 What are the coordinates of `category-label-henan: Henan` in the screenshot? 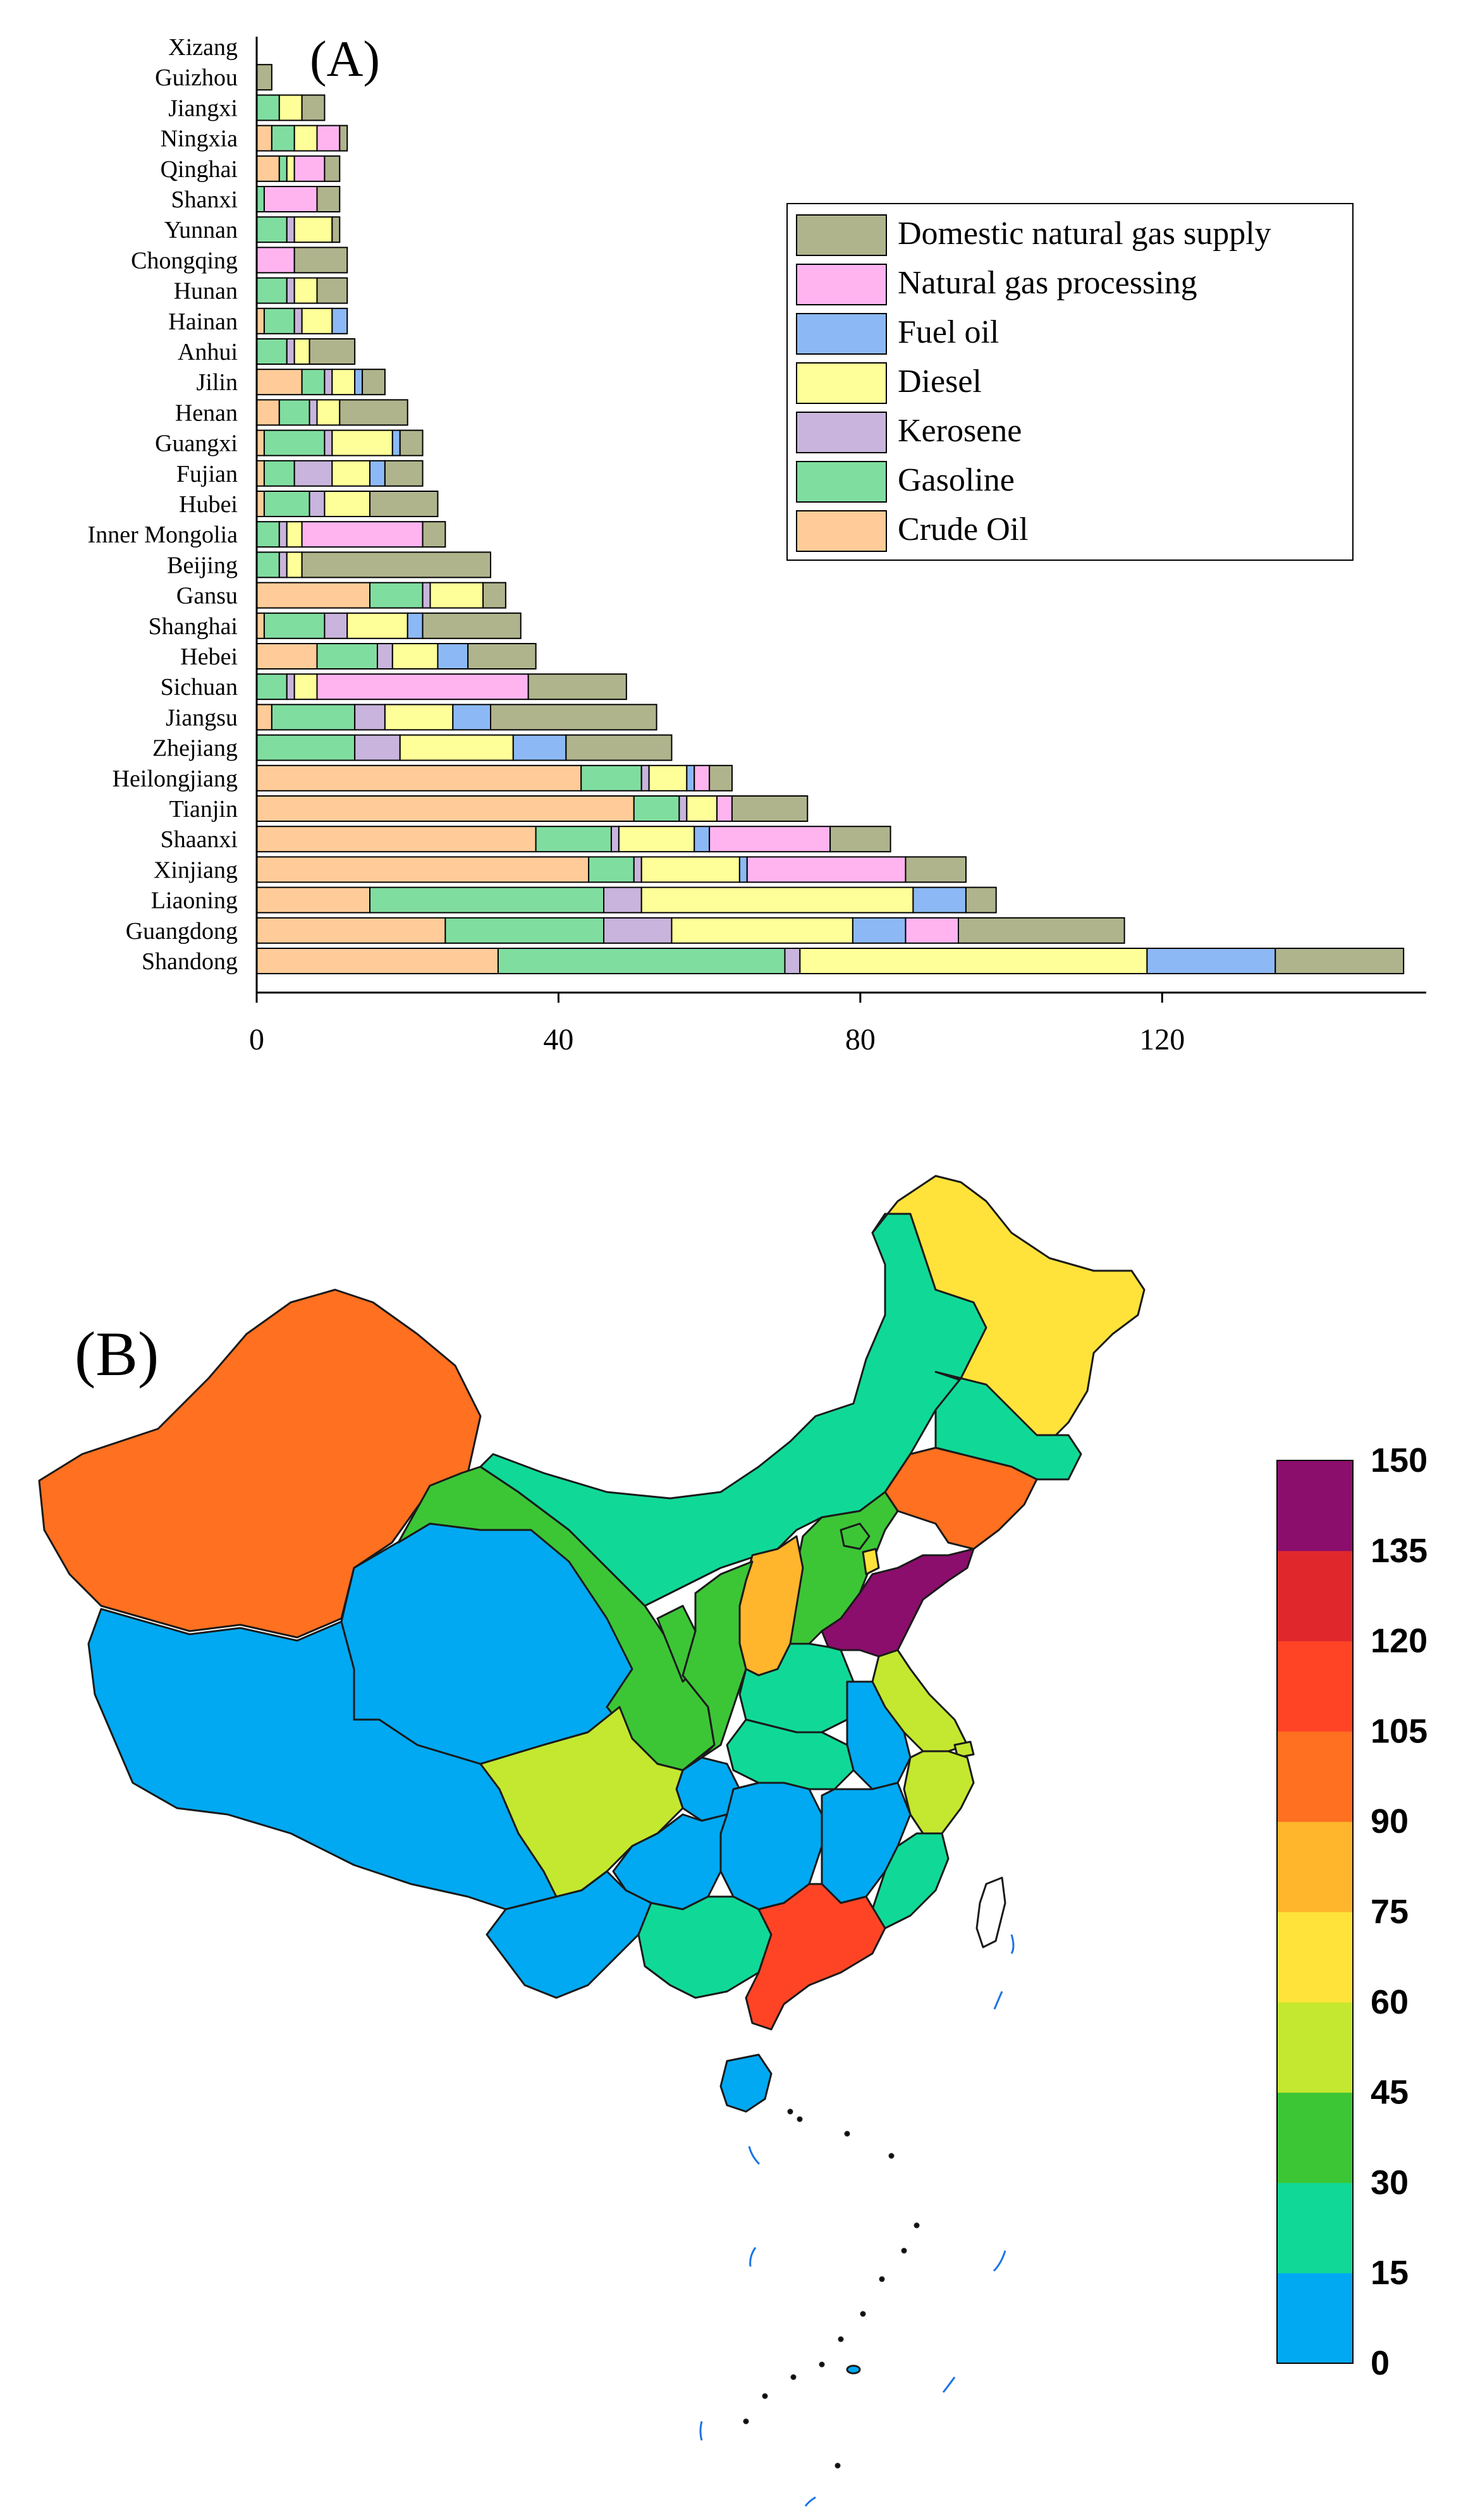 It's located at (206, 413).